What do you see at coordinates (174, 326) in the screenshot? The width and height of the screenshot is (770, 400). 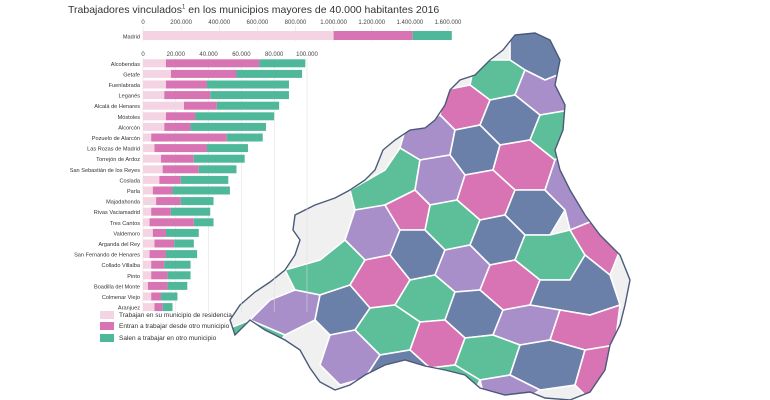 I see `legend-label: Entran a trabajar desde otro municipio` at bounding box center [174, 326].